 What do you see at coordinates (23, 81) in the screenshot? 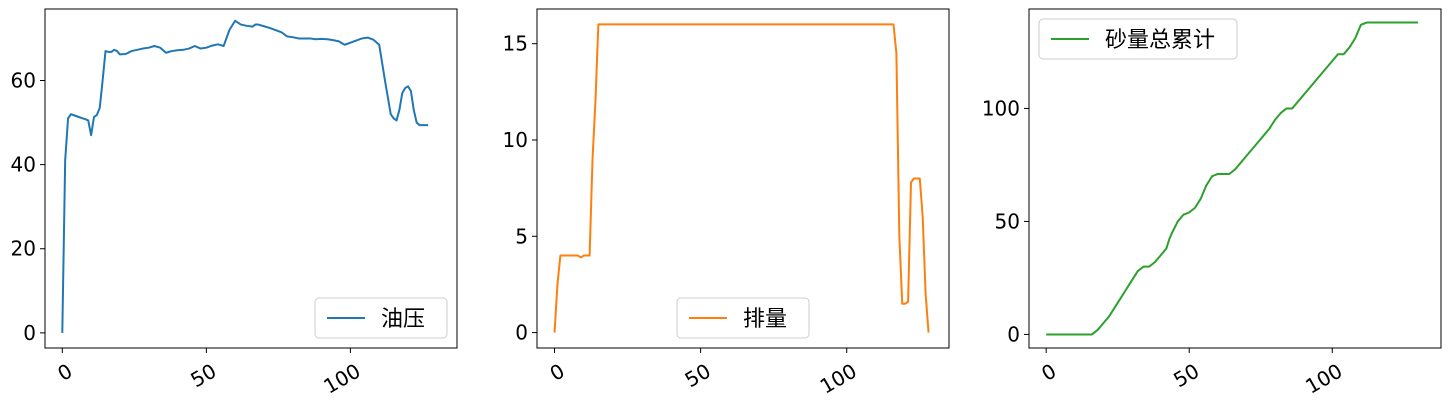
I see `y-tick-label: 60` at bounding box center [23, 81].